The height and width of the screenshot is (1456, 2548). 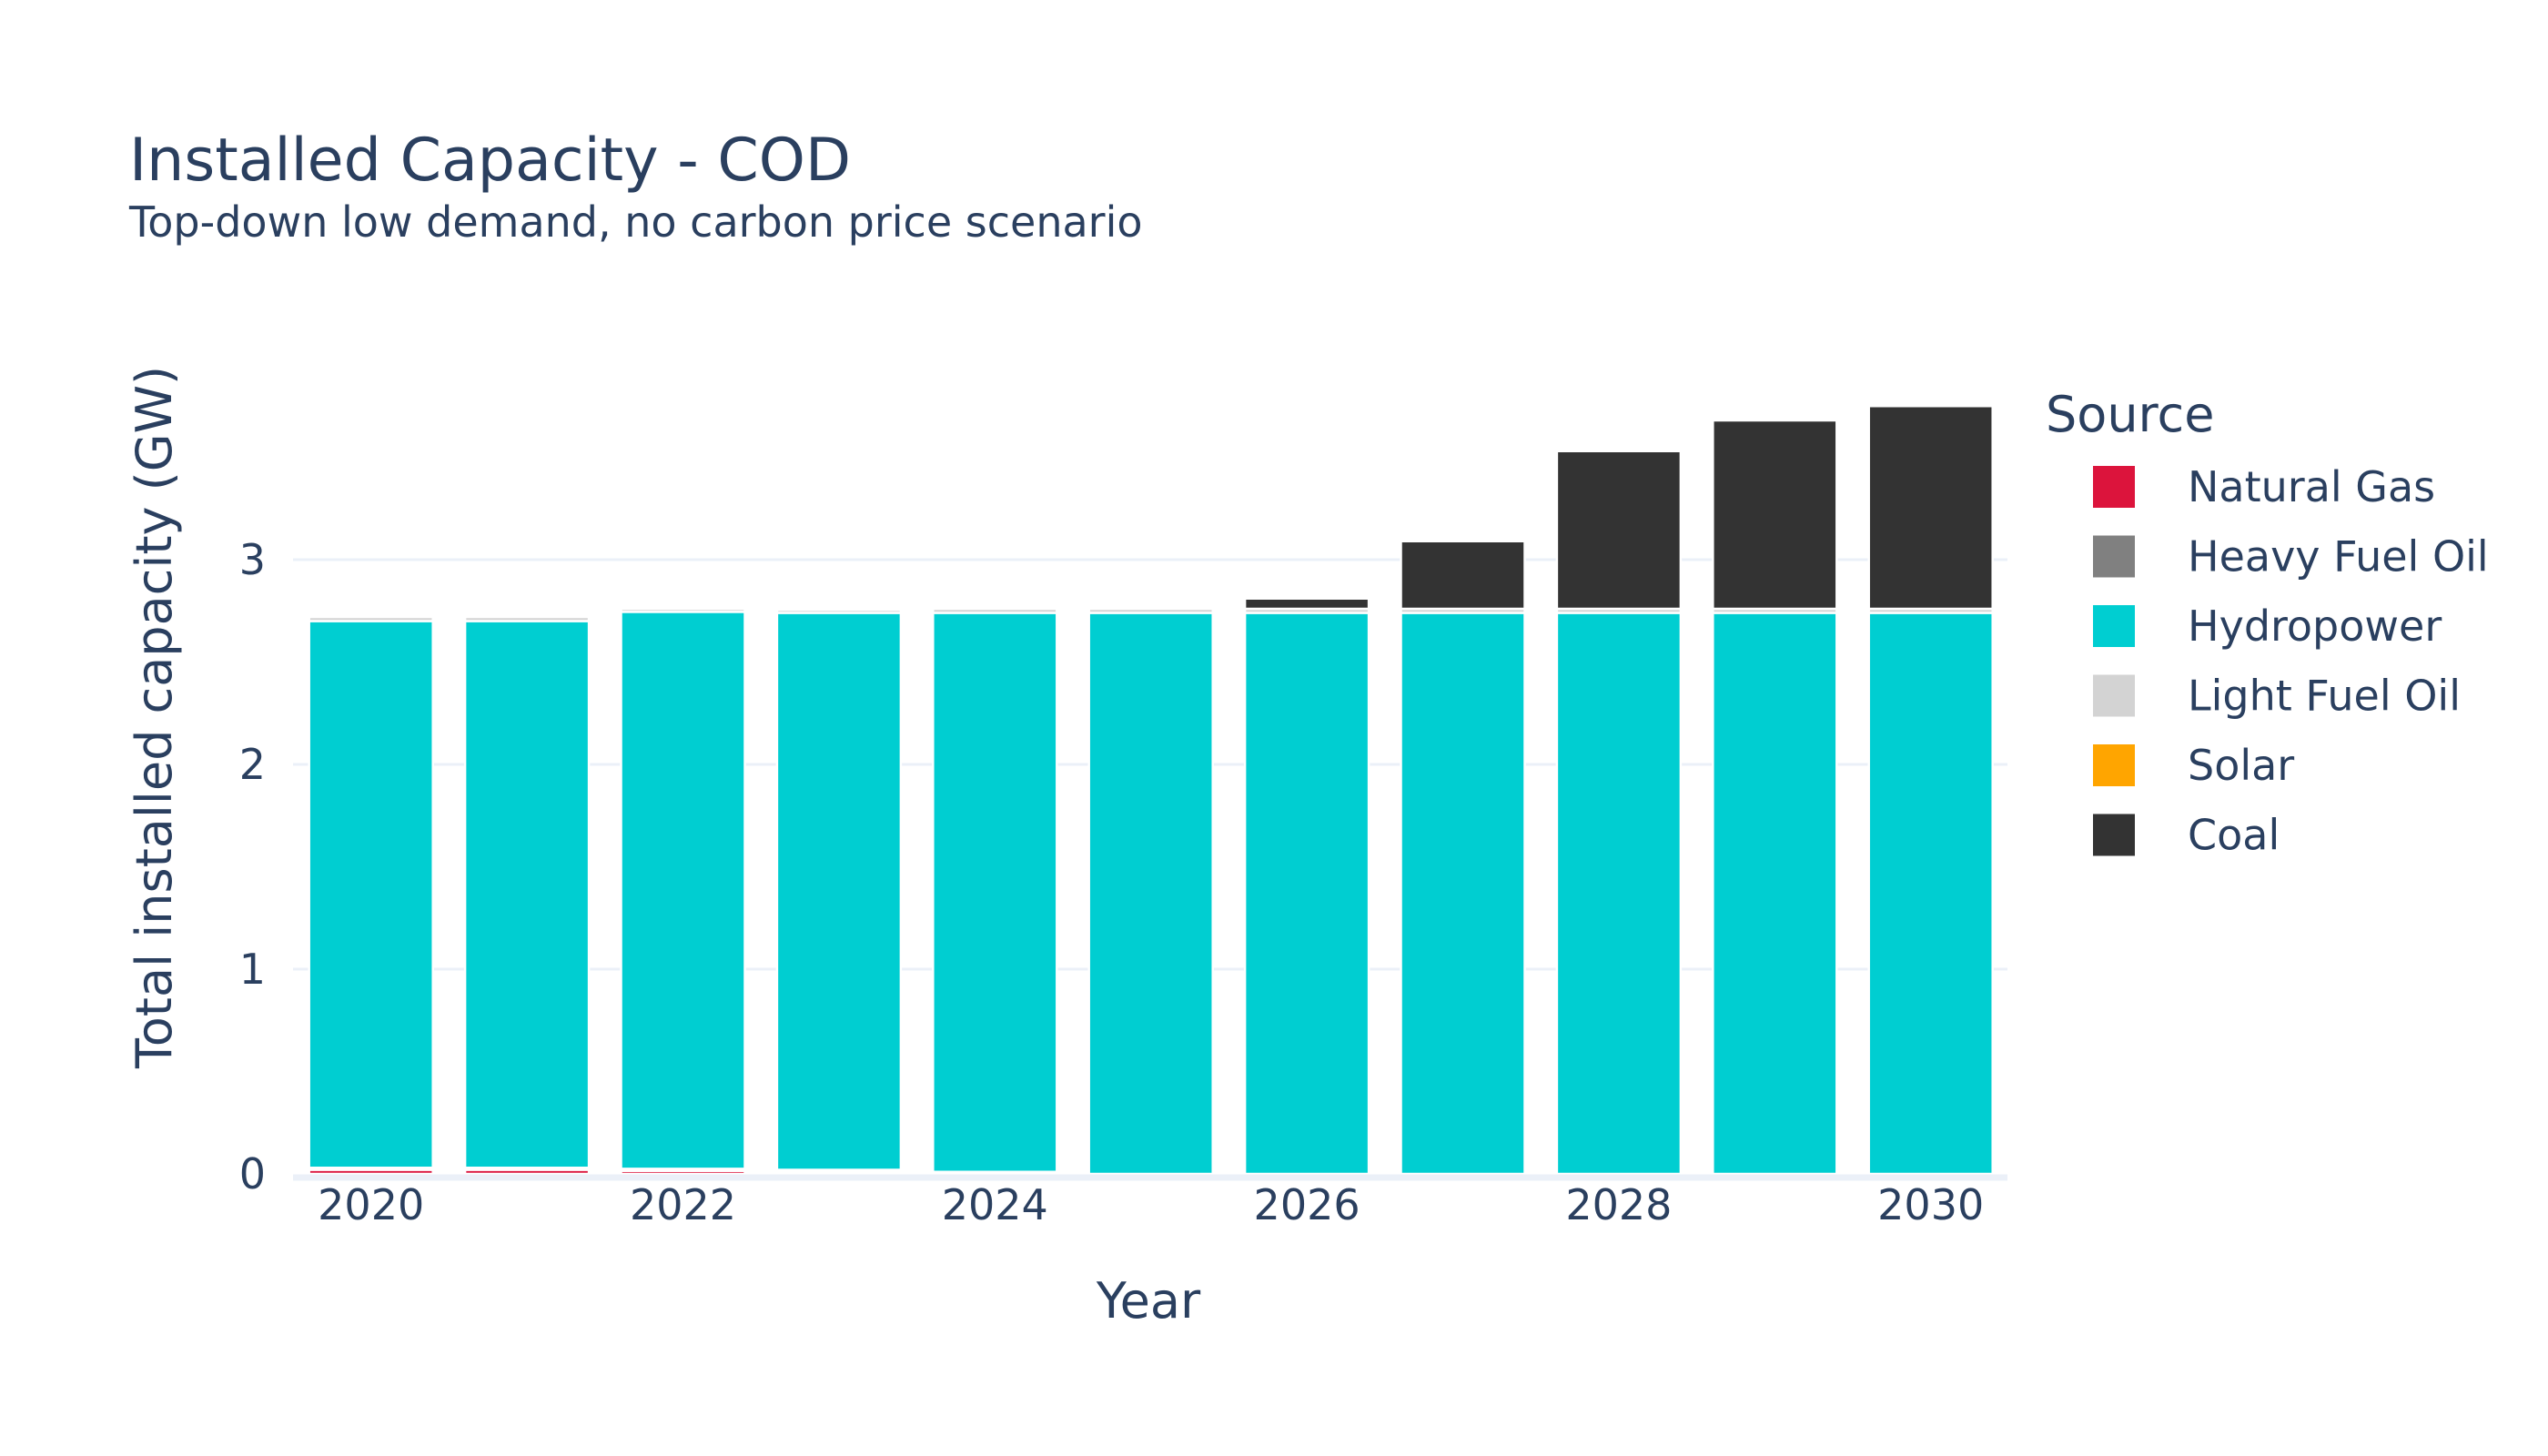 What do you see at coordinates (1619, 1205) in the screenshot?
I see `x-tick-label: 2028` at bounding box center [1619, 1205].